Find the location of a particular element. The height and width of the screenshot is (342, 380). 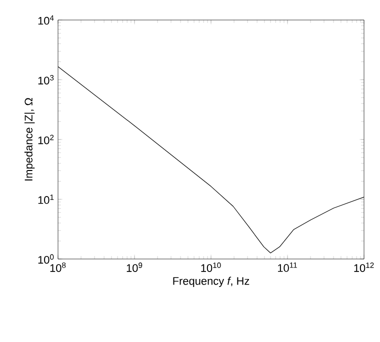

x-tick-label: 10$^{8}$ is located at coordinates (58, 267).